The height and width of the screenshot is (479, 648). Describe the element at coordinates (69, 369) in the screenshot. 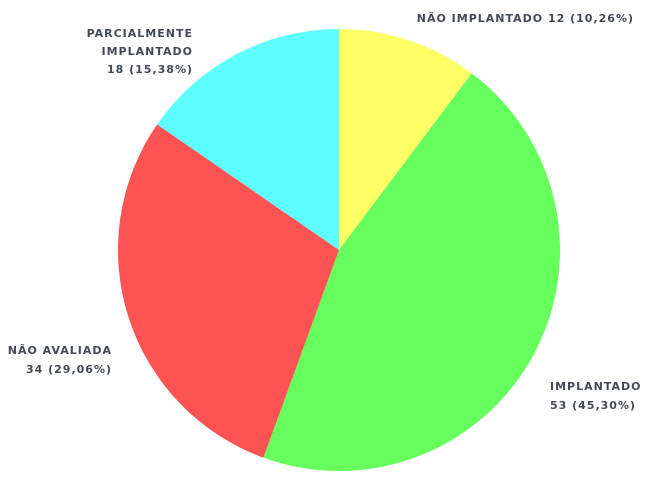

I see `label-nao-avaliada-value: 34 (29,06%)` at that location.